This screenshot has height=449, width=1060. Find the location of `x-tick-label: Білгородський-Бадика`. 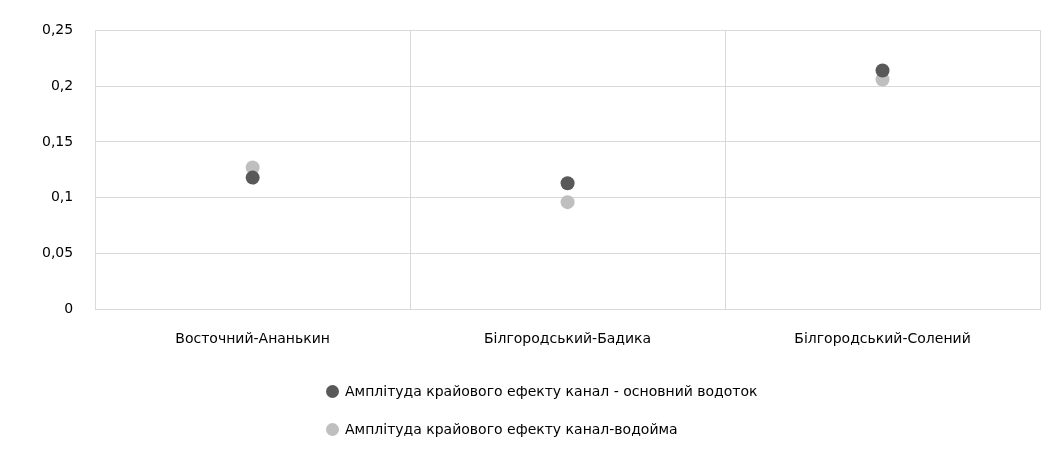

x-tick-label: Білгородський-Бадика is located at coordinates (568, 338).